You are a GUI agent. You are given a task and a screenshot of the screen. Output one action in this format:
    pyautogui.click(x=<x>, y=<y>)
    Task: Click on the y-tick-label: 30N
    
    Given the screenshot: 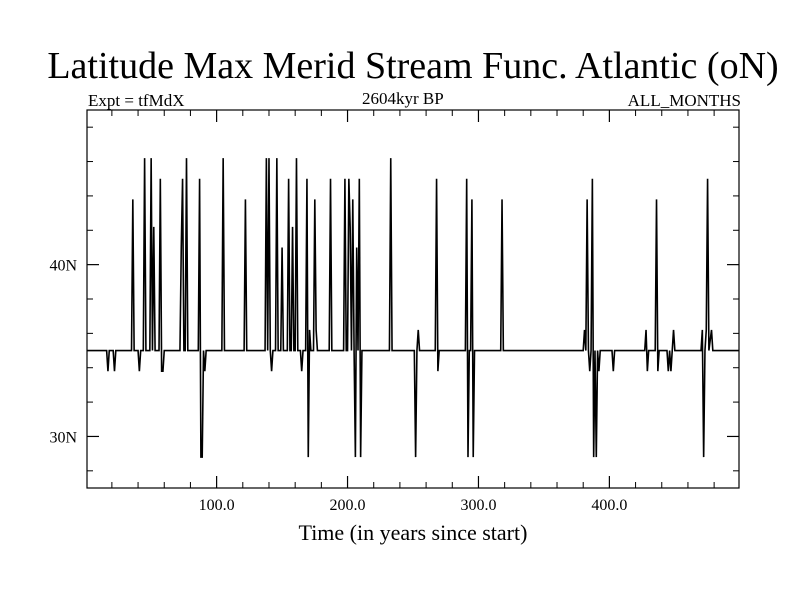 What is the action you would take?
    pyautogui.click(x=63, y=437)
    